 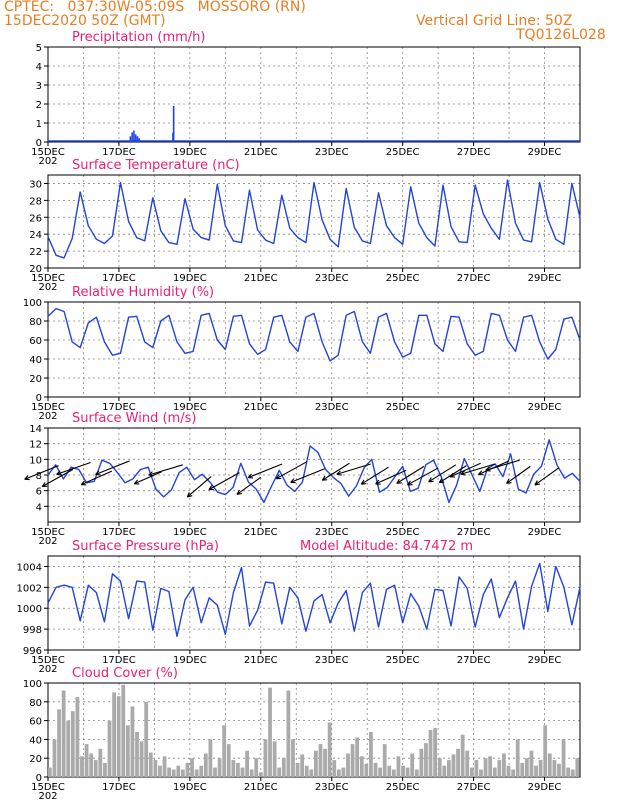 What do you see at coordinates (35, 445) in the screenshot?
I see `y-tick-label: 12` at bounding box center [35, 445].